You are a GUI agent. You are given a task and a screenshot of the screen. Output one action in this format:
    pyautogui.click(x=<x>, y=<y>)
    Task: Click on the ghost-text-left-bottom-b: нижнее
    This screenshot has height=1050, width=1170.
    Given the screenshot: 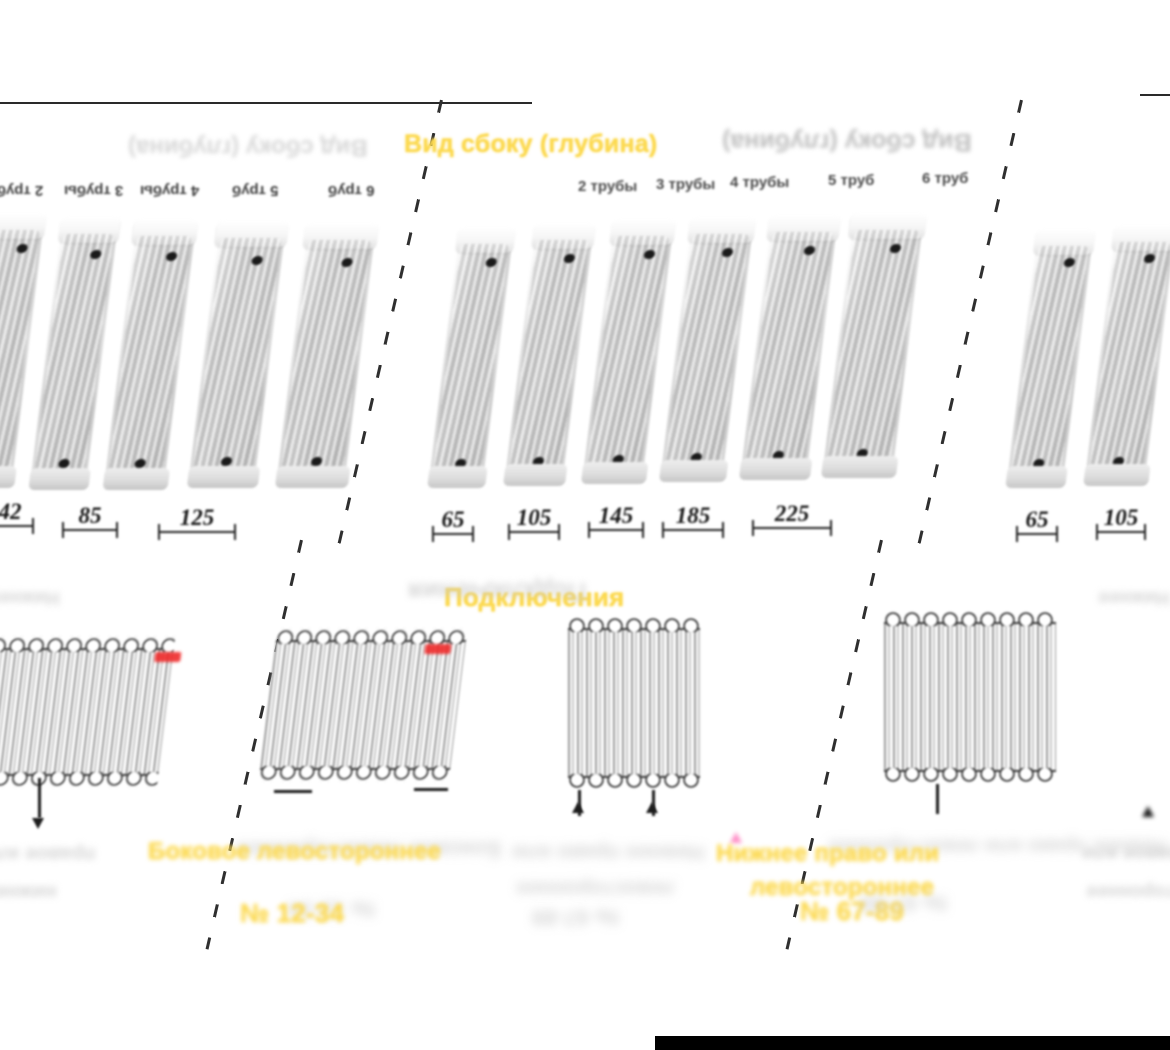 What is the action you would take?
    pyautogui.click(x=28, y=892)
    